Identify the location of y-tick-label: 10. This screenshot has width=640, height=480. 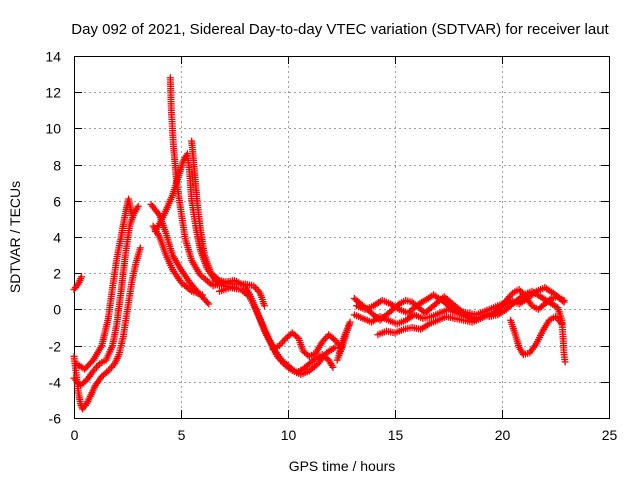
(53, 129).